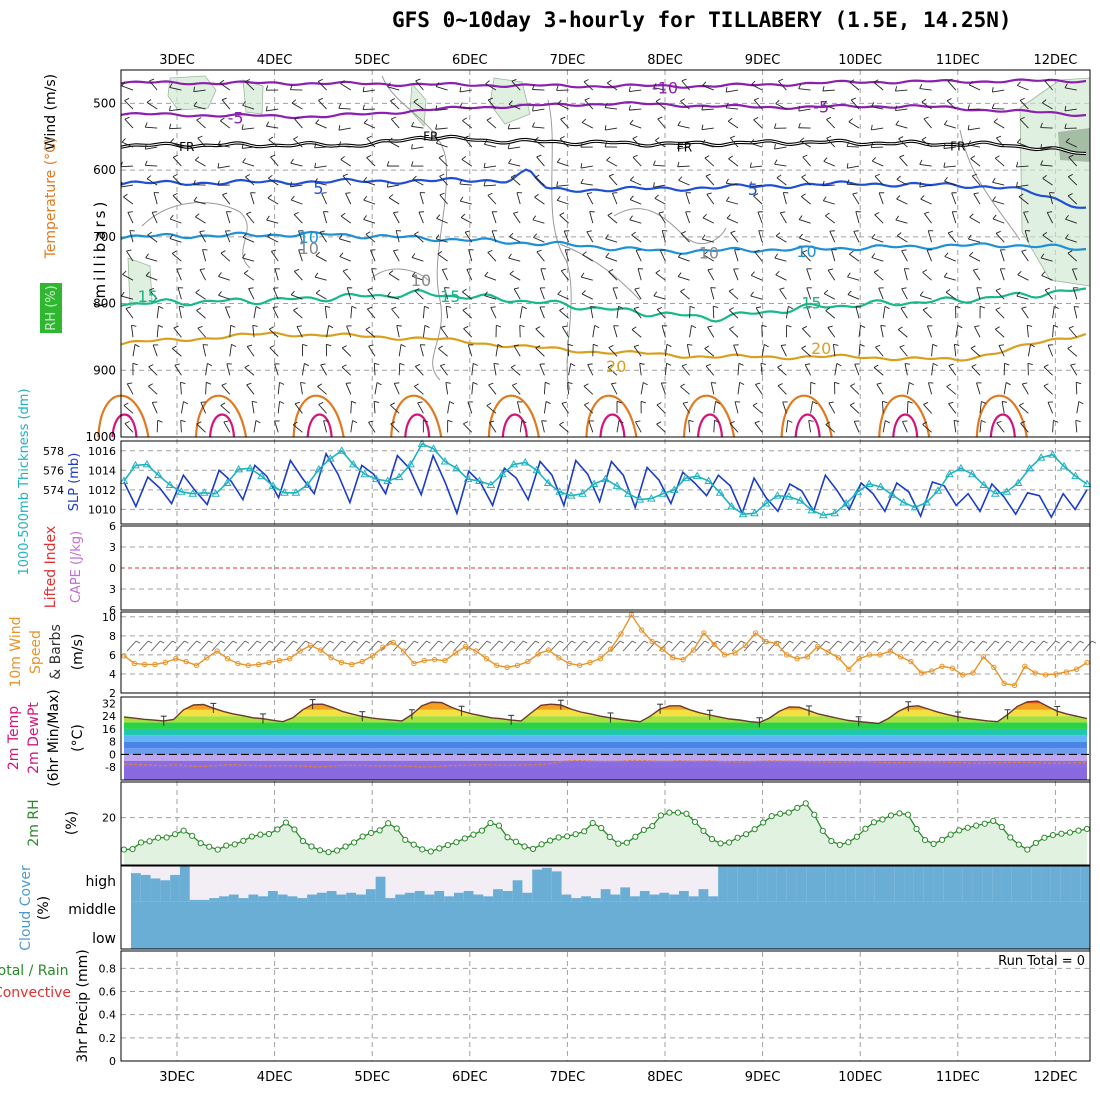 Image resolution: width=1100 pixels, height=1100 pixels. I want to click on precip-tick-label: 0.2, so click(108, 1038).